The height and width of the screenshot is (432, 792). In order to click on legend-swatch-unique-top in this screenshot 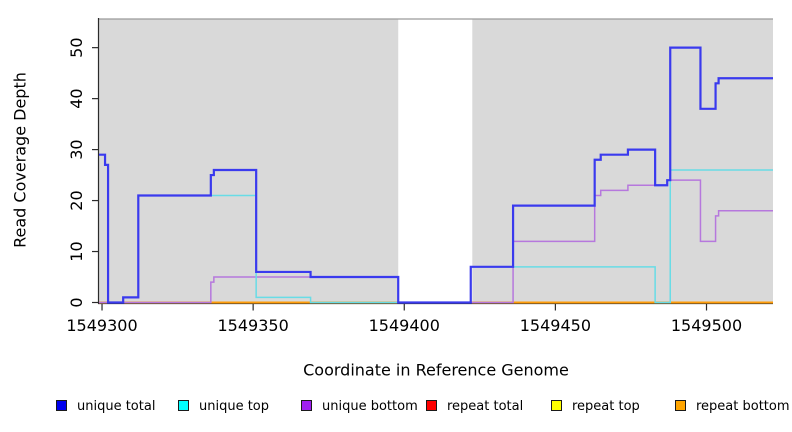, I will do `click(183, 405)`.